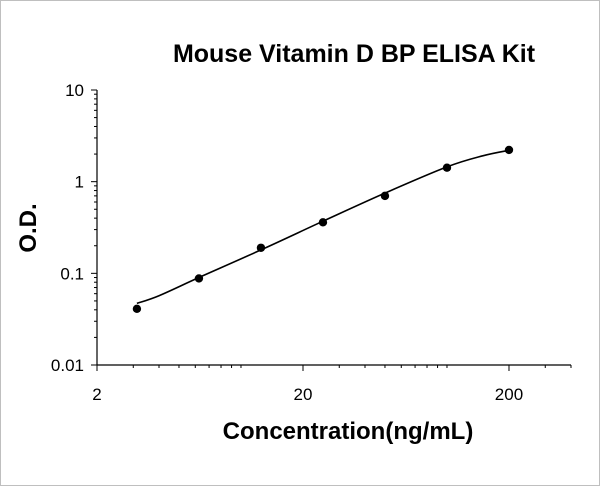 Image resolution: width=600 pixels, height=486 pixels. What do you see at coordinates (332, 384) in the screenshot?
I see `x-ticks: 2 20 200` at bounding box center [332, 384].